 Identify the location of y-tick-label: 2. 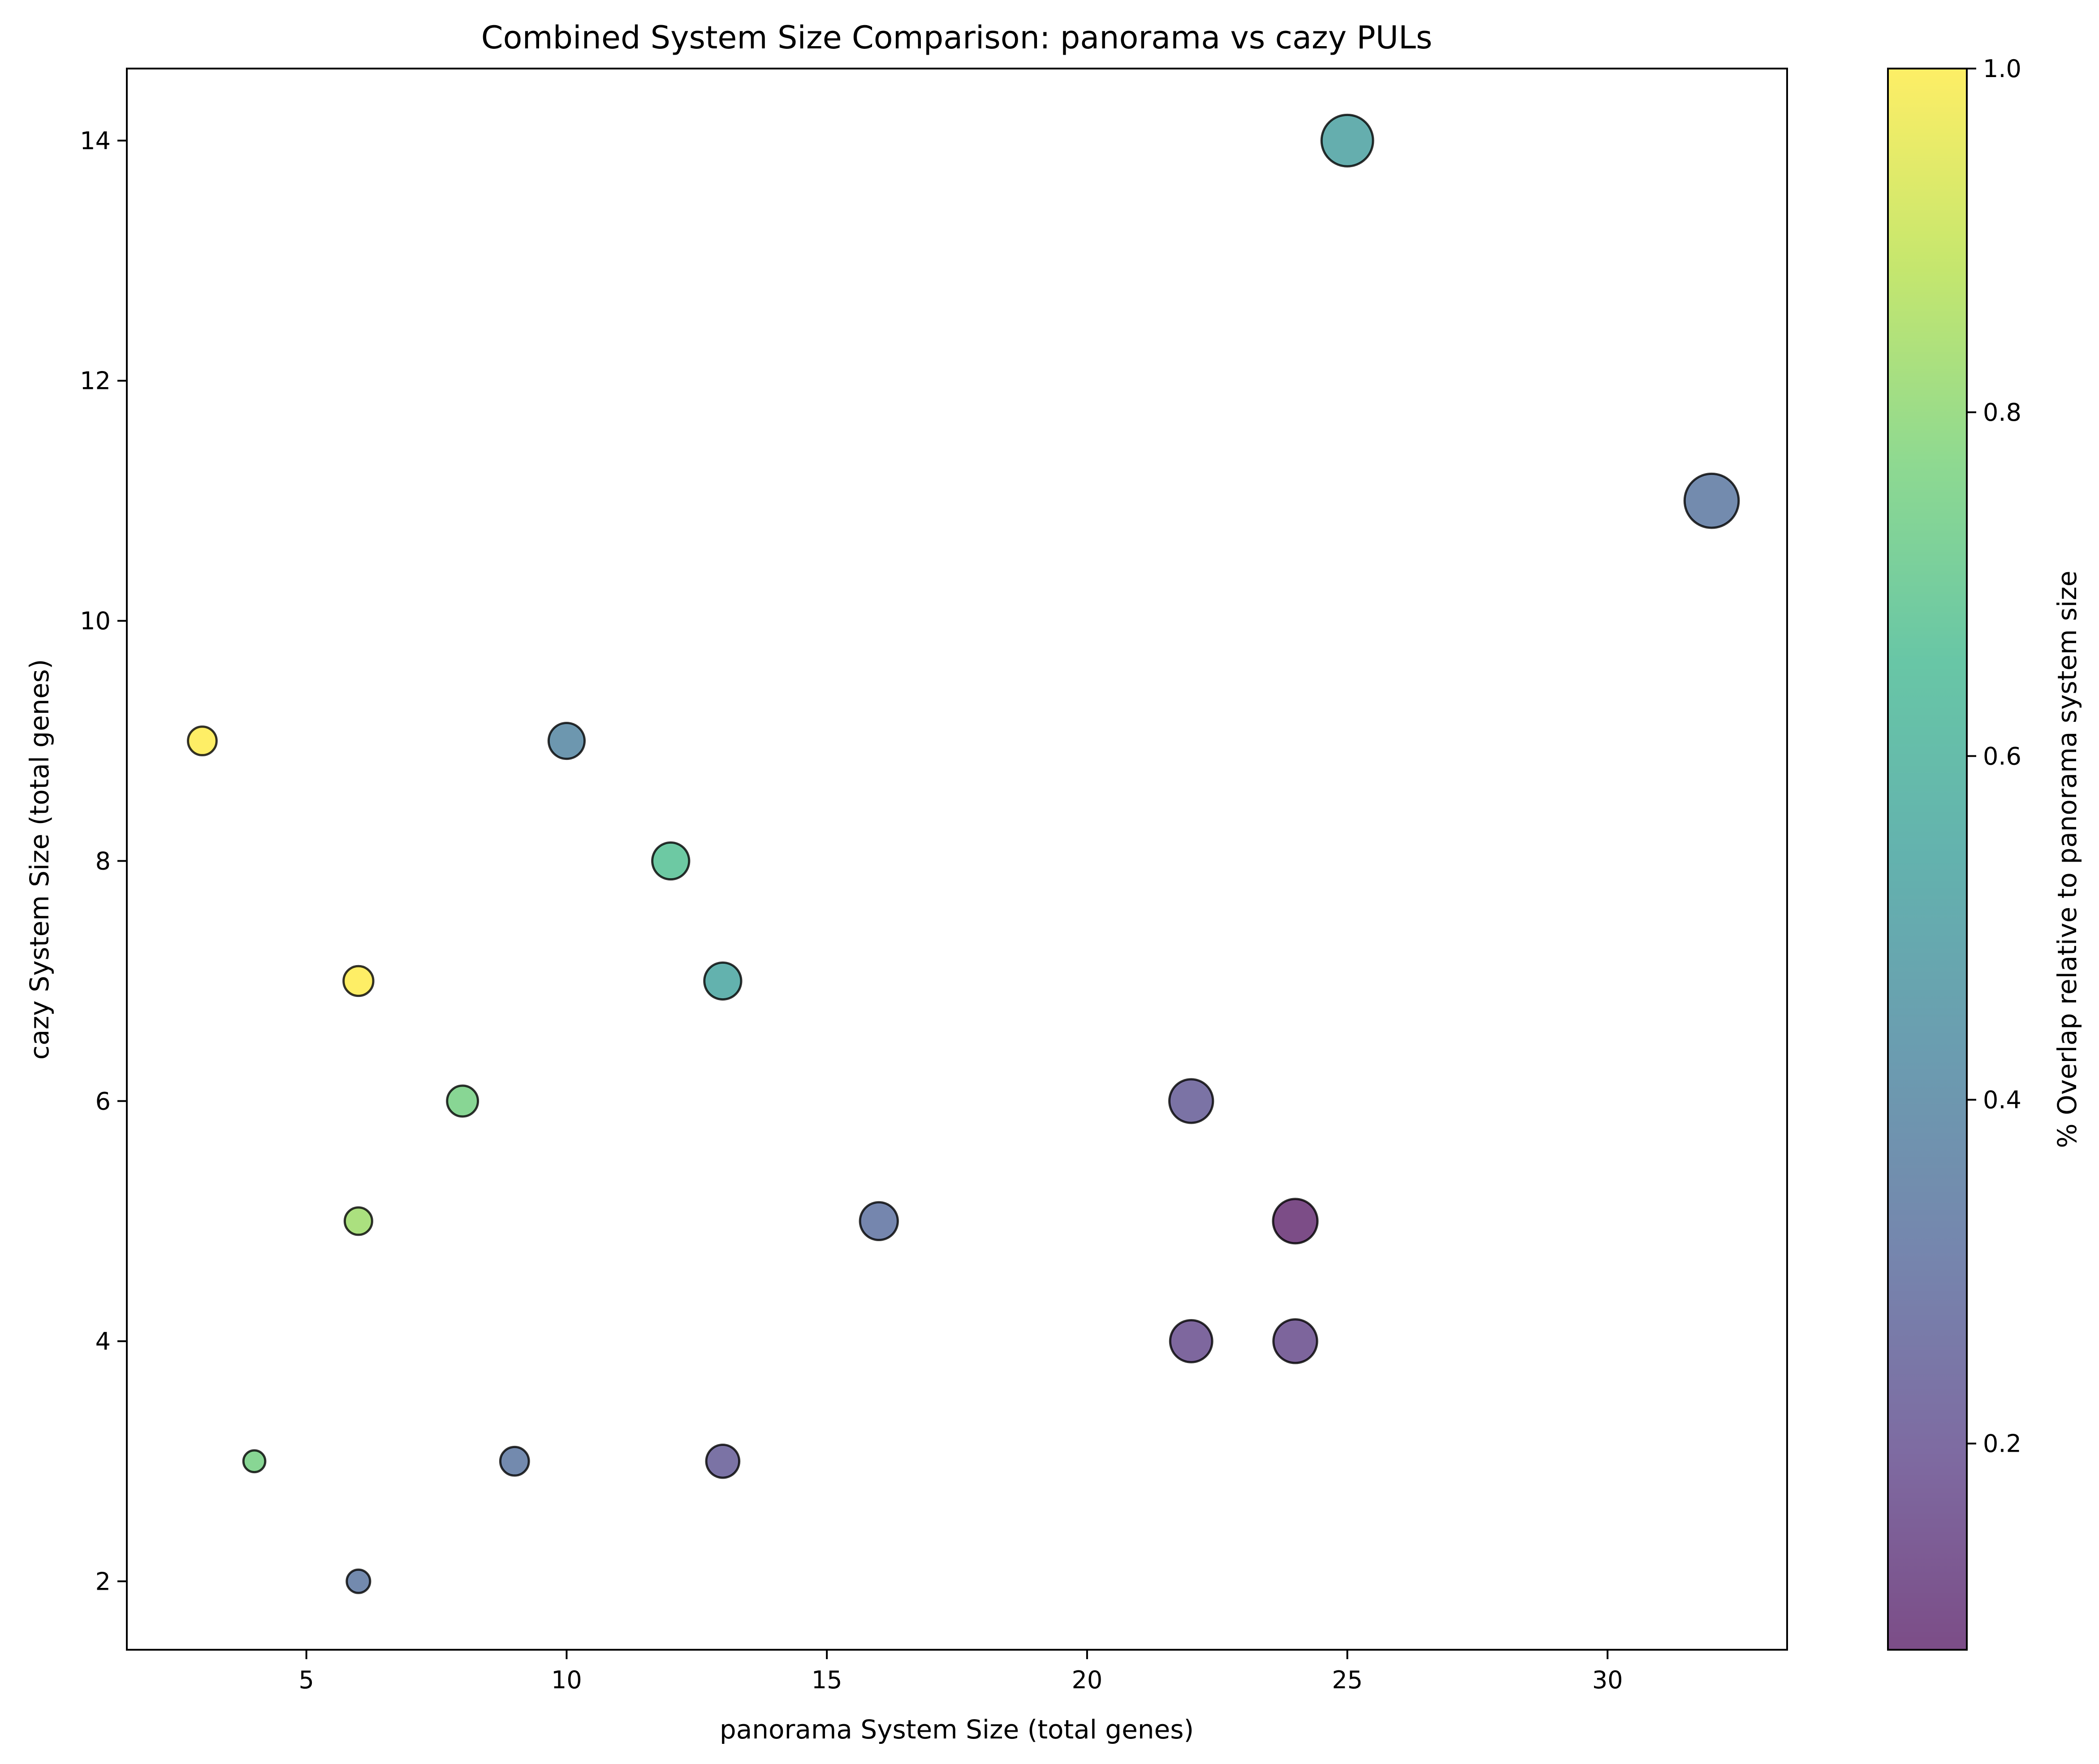
(103, 1581).